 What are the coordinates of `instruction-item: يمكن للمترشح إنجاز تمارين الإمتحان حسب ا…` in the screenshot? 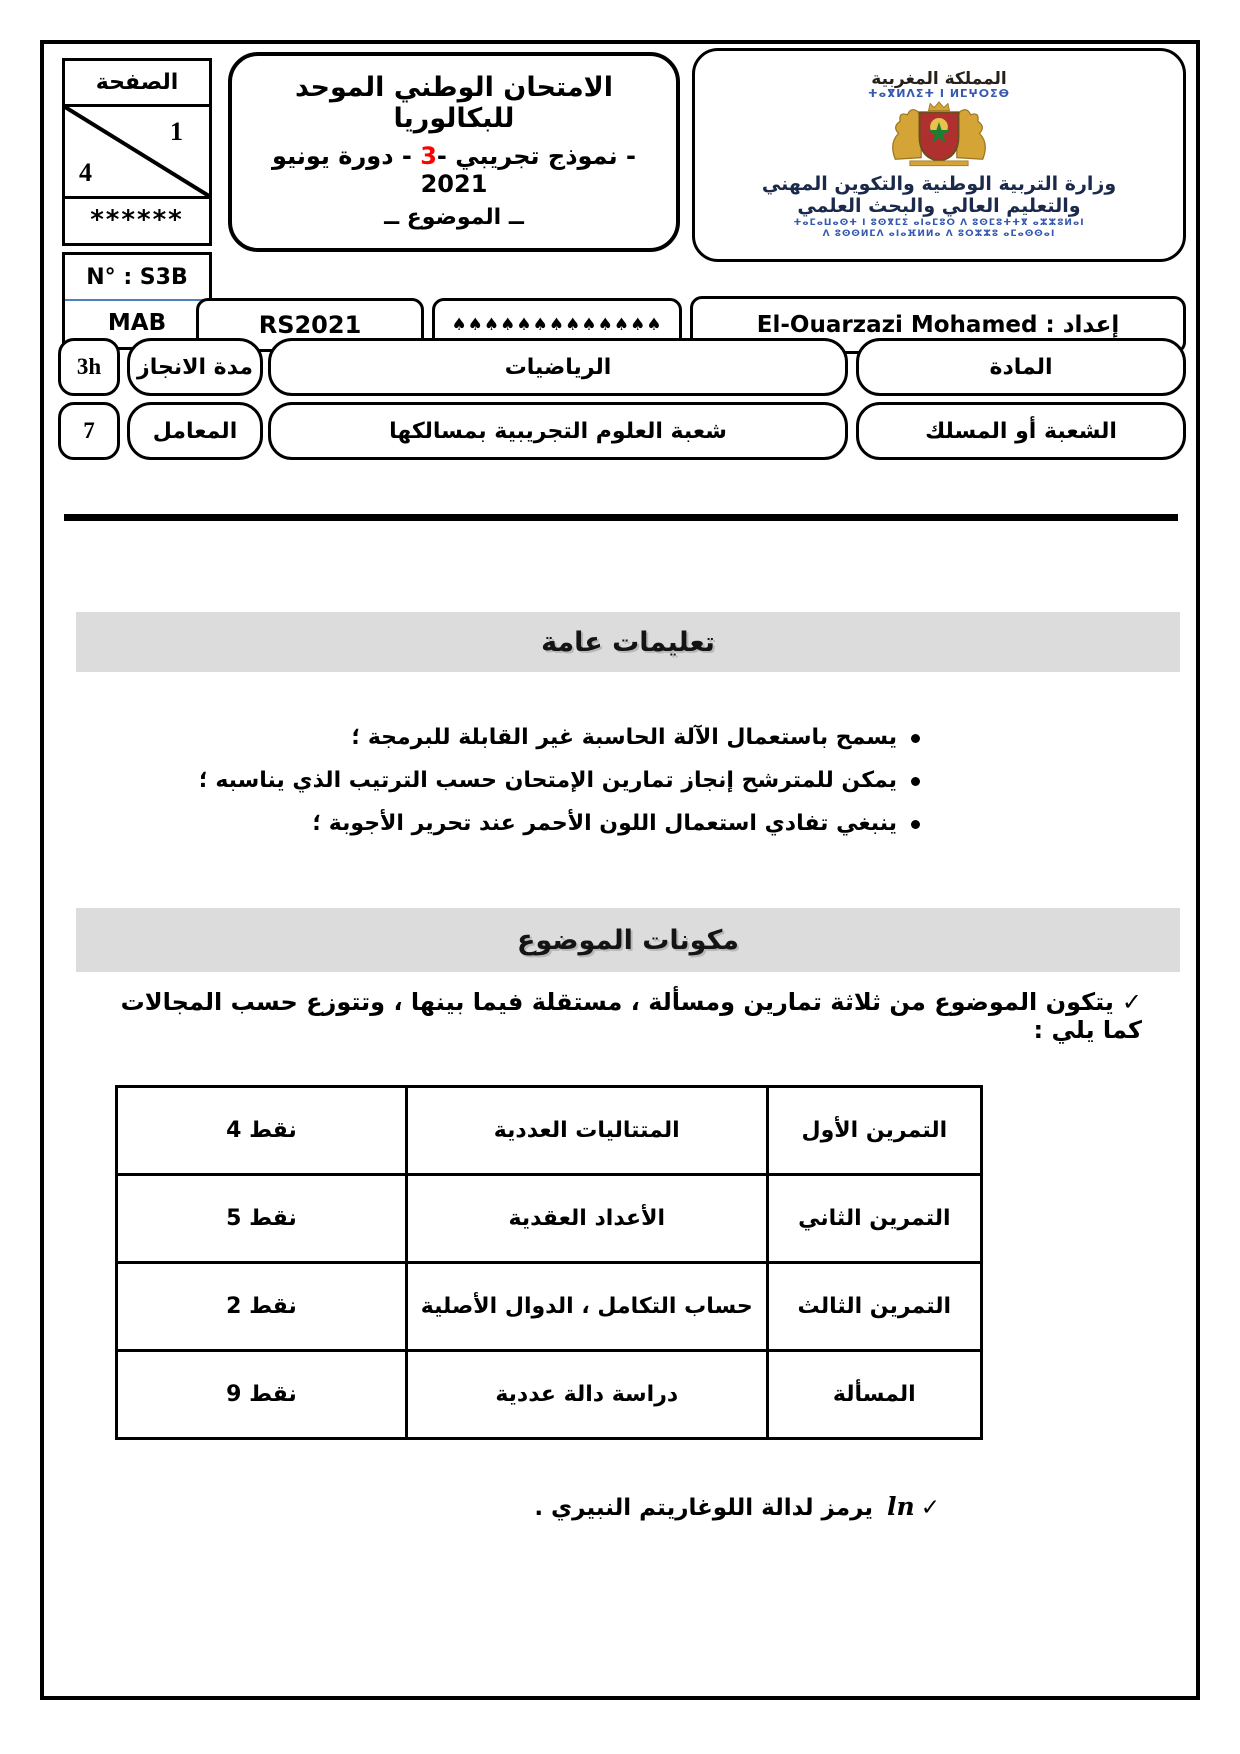 It's located at (559, 780).